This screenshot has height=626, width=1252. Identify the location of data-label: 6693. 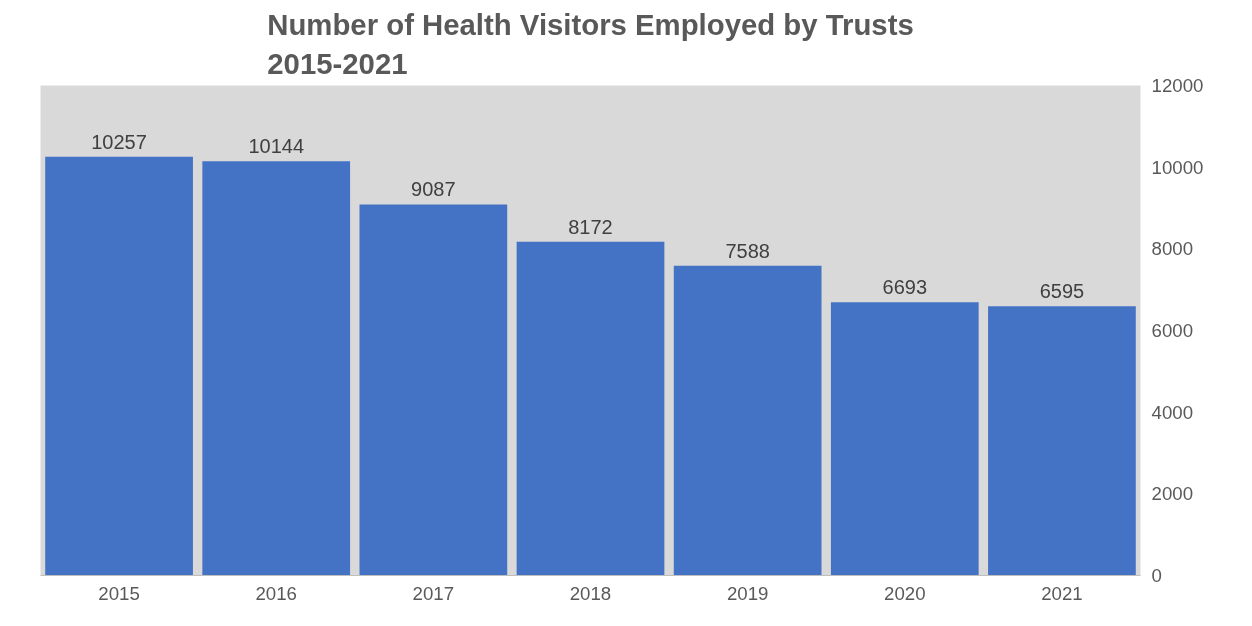
(905, 287).